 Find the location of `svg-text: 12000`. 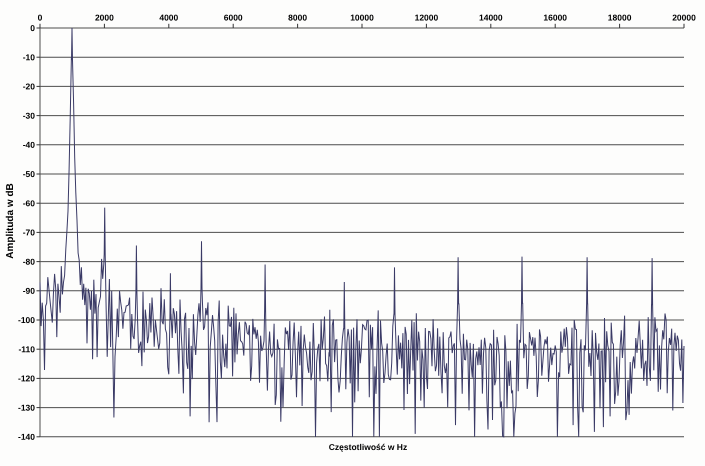

svg-text: 12000 is located at coordinates (427, 17).